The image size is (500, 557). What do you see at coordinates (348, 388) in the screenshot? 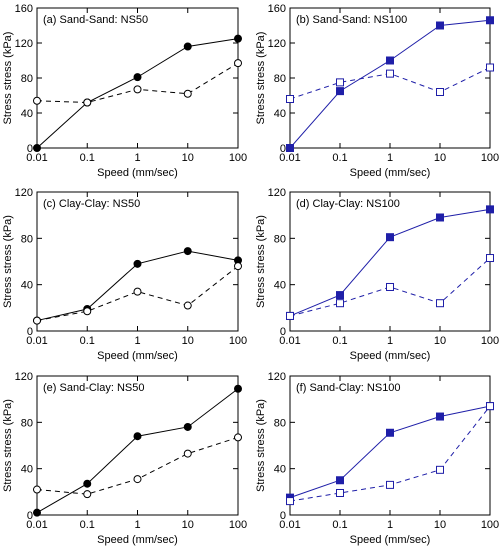
I see `panel-title: (f) Sand-Clay: NS100` at bounding box center [348, 388].